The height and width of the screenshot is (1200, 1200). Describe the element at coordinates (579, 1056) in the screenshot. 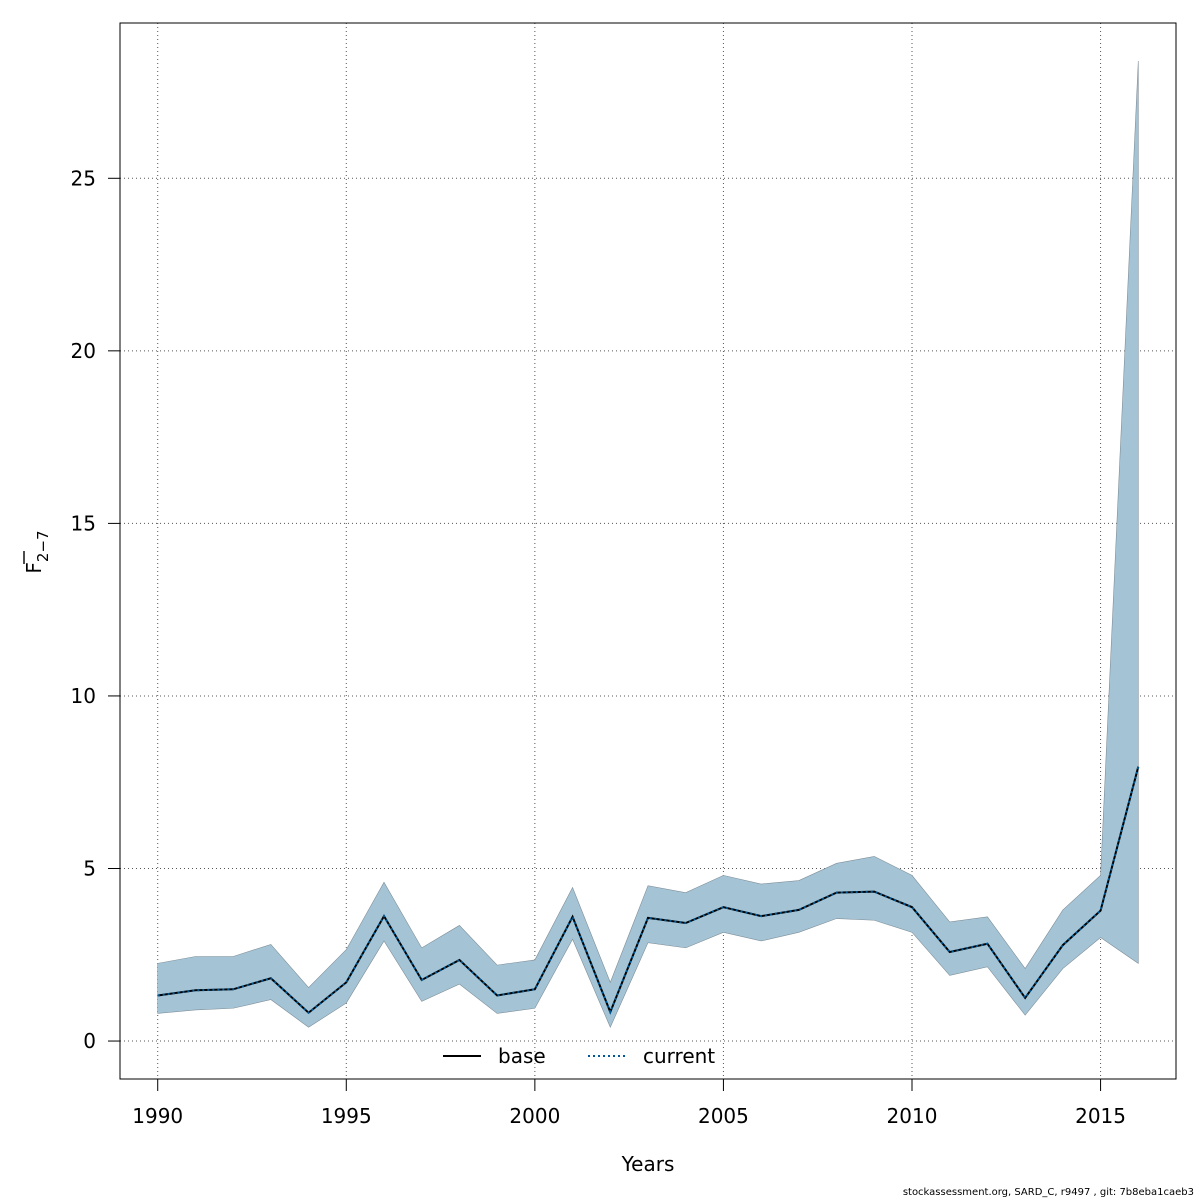

I see `legend: base current` at that location.